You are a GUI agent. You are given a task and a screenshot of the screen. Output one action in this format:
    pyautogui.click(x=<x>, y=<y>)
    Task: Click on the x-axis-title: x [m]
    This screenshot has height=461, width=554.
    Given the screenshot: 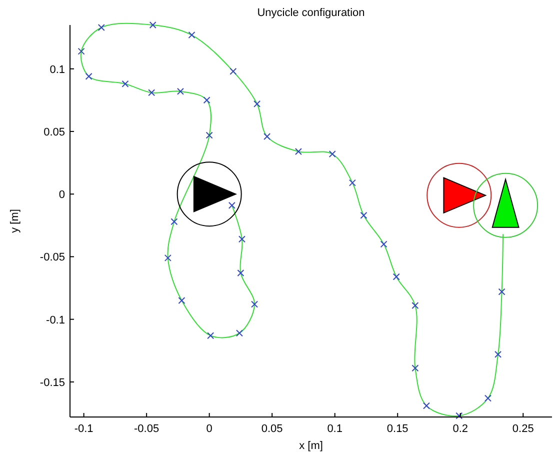 What is the action you would take?
    pyautogui.click(x=311, y=446)
    